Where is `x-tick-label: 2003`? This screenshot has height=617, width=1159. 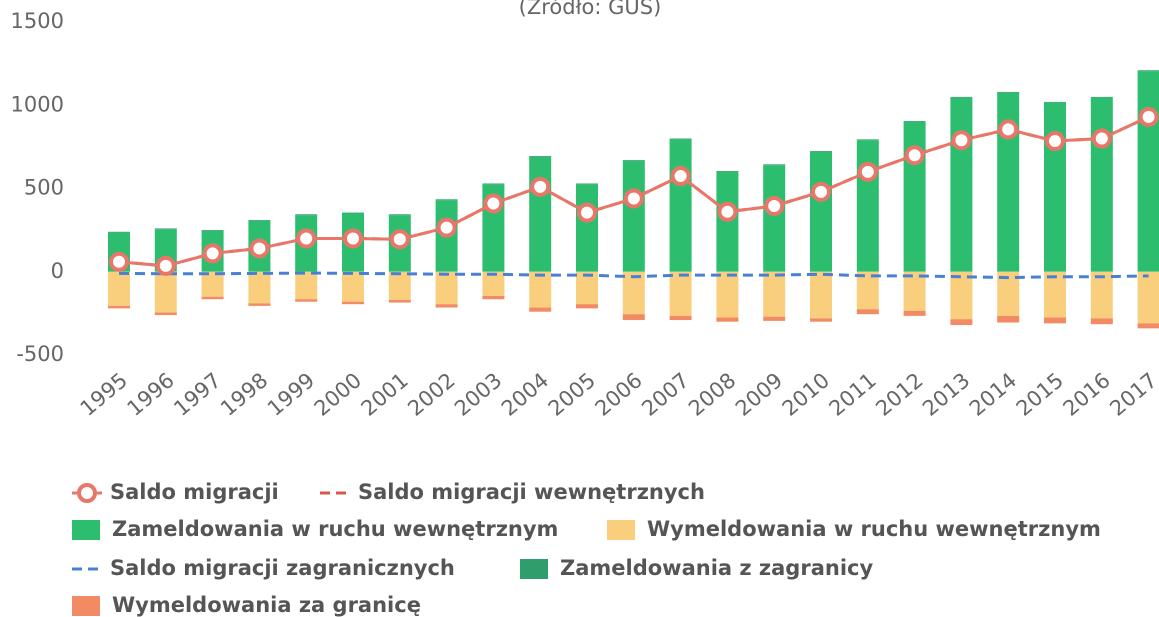 x-tick-label: 2003 is located at coordinates (478, 394).